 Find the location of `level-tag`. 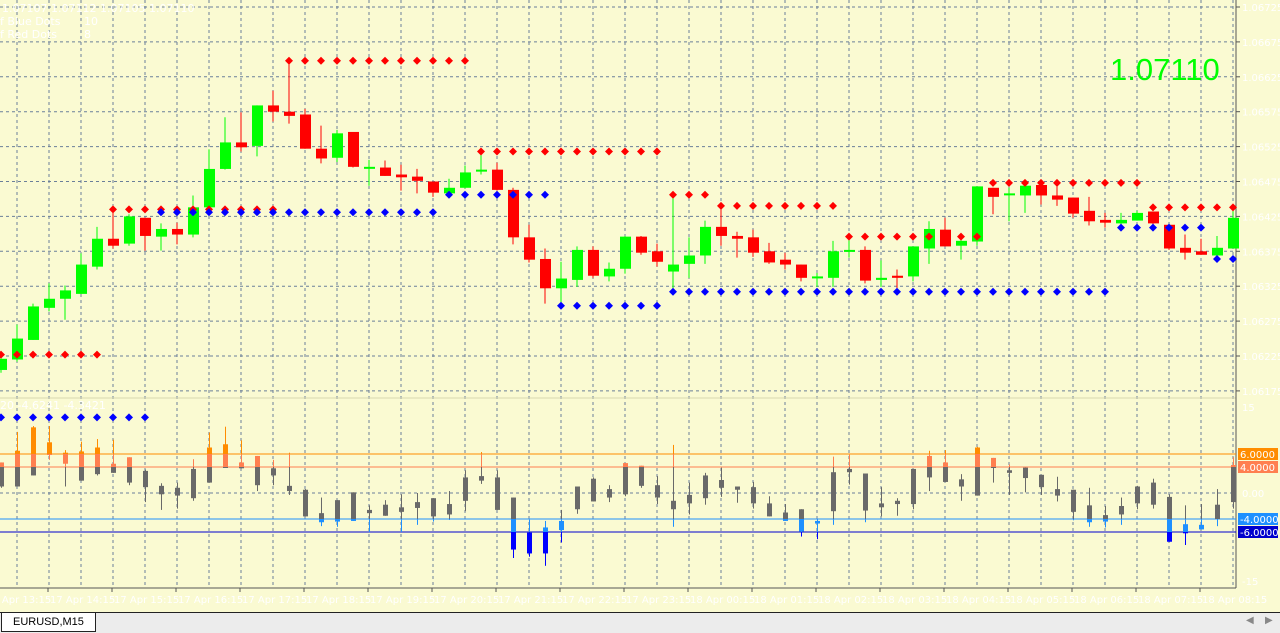

level-tag is located at coordinates (1258, 454).